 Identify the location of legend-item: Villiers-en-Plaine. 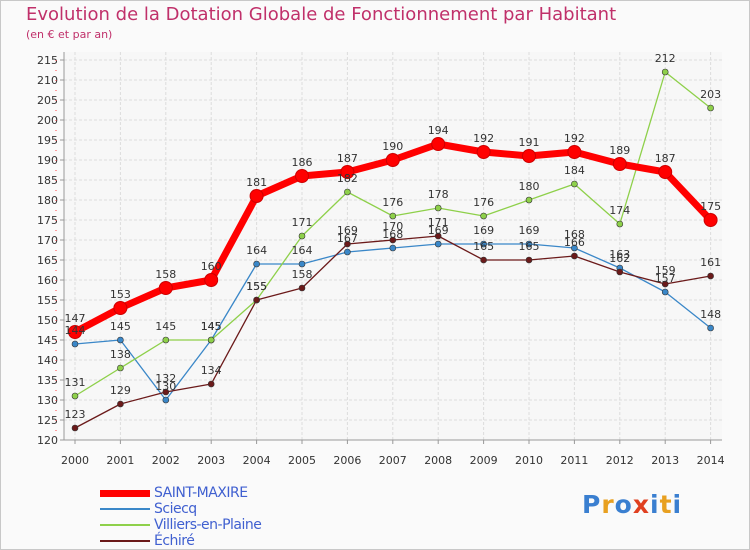
(181, 525).